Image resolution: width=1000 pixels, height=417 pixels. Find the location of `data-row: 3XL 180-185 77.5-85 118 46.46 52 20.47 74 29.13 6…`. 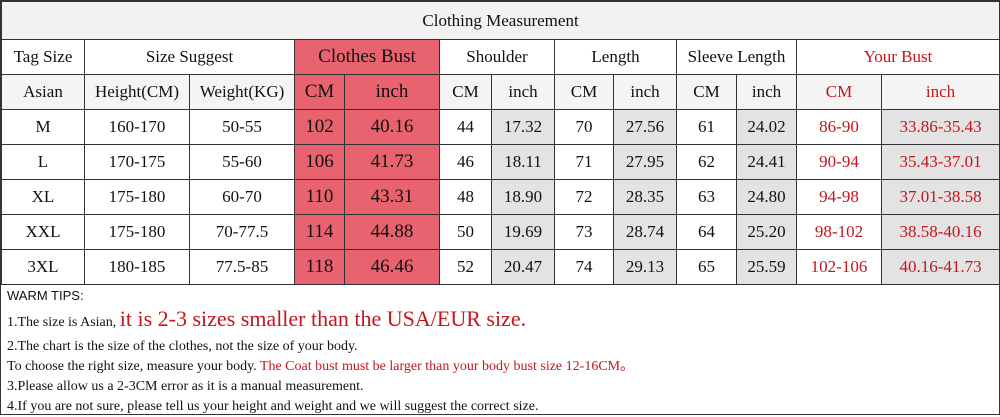

data-row: 3XL 180-185 77.5-85 118 46.46 52 20.47 74 29.13 6… is located at coordinates (500, 267).